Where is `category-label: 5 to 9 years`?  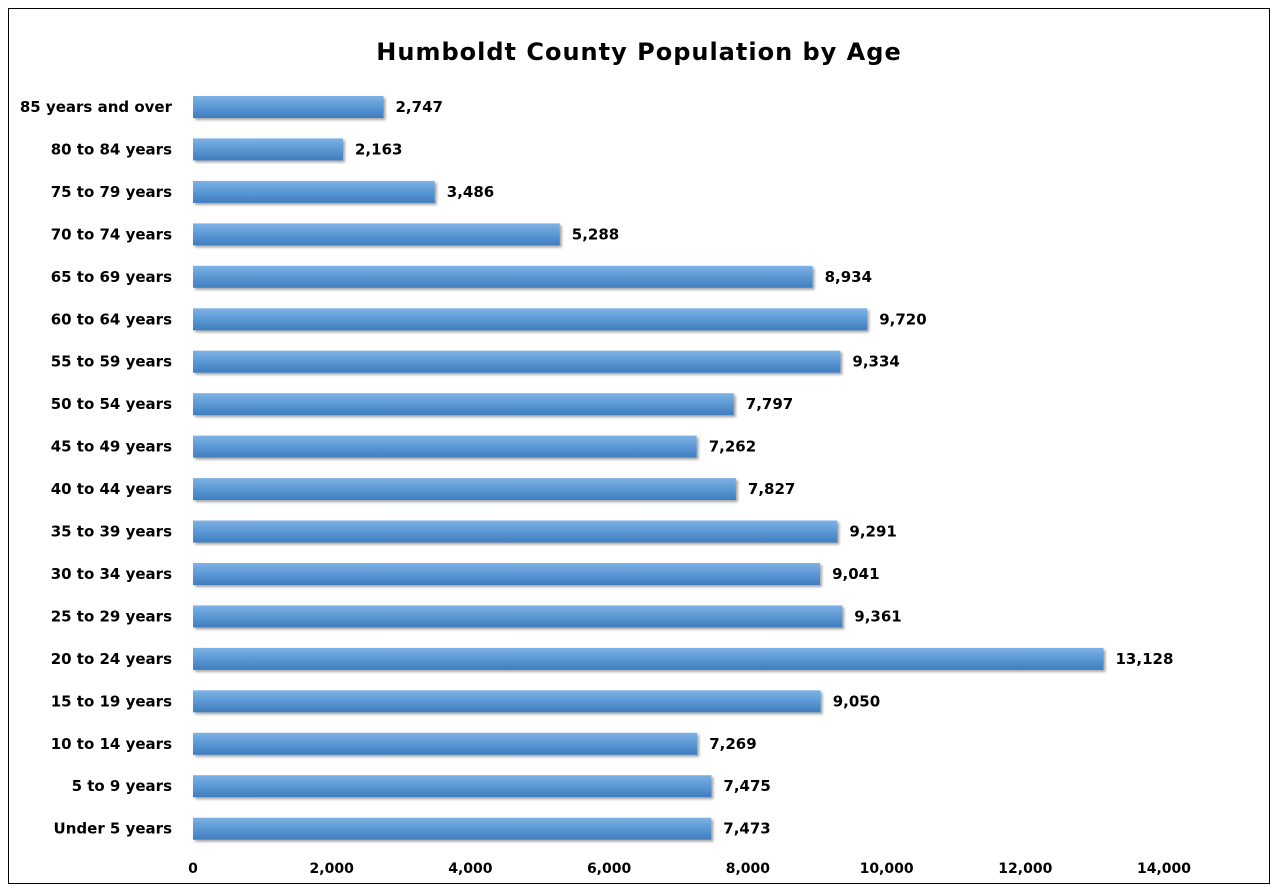 category-label: 5 to 9 years is located at coordinates (122, 786).